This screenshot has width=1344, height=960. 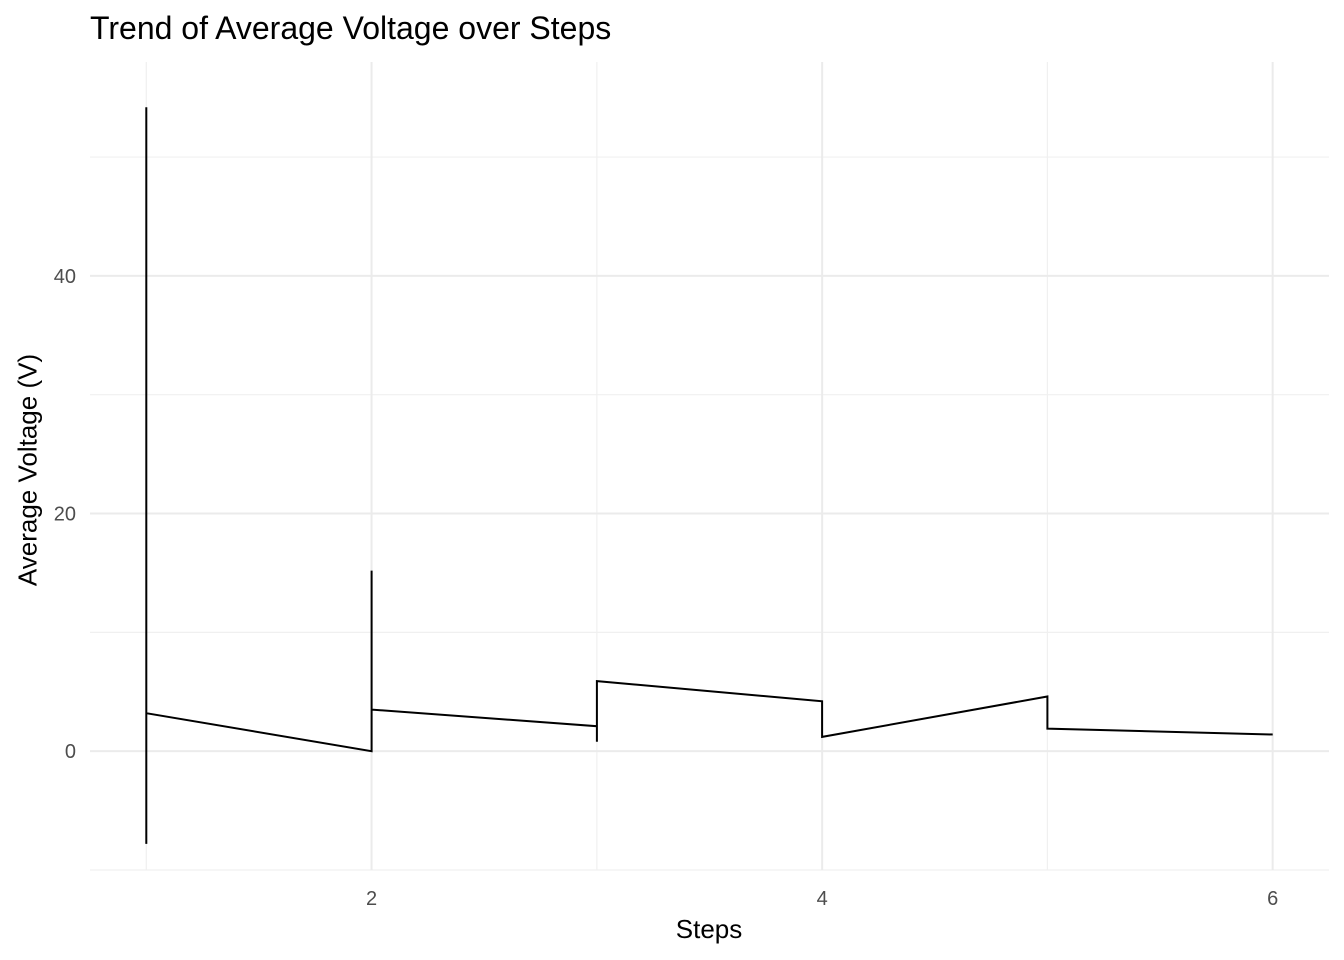 What do you see at coordinates (709, 929) in the screenshot?
I see `x-axis-label: Steps` at bounding box center [709, 929].